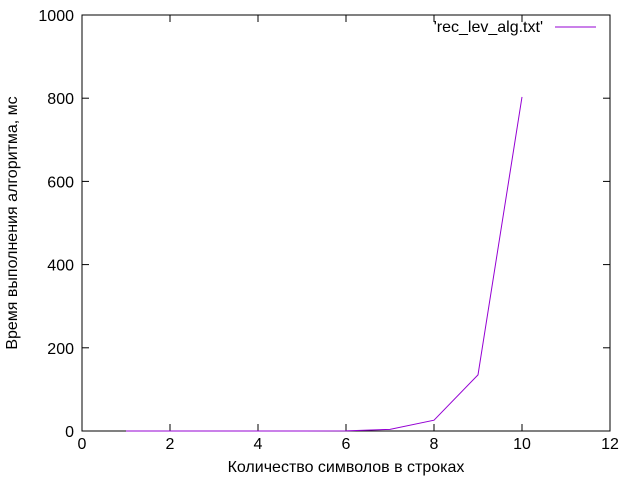 The image size is (640, 480). I want to click on legend: 'rec_lev_alg.txt', so click(515, 27).